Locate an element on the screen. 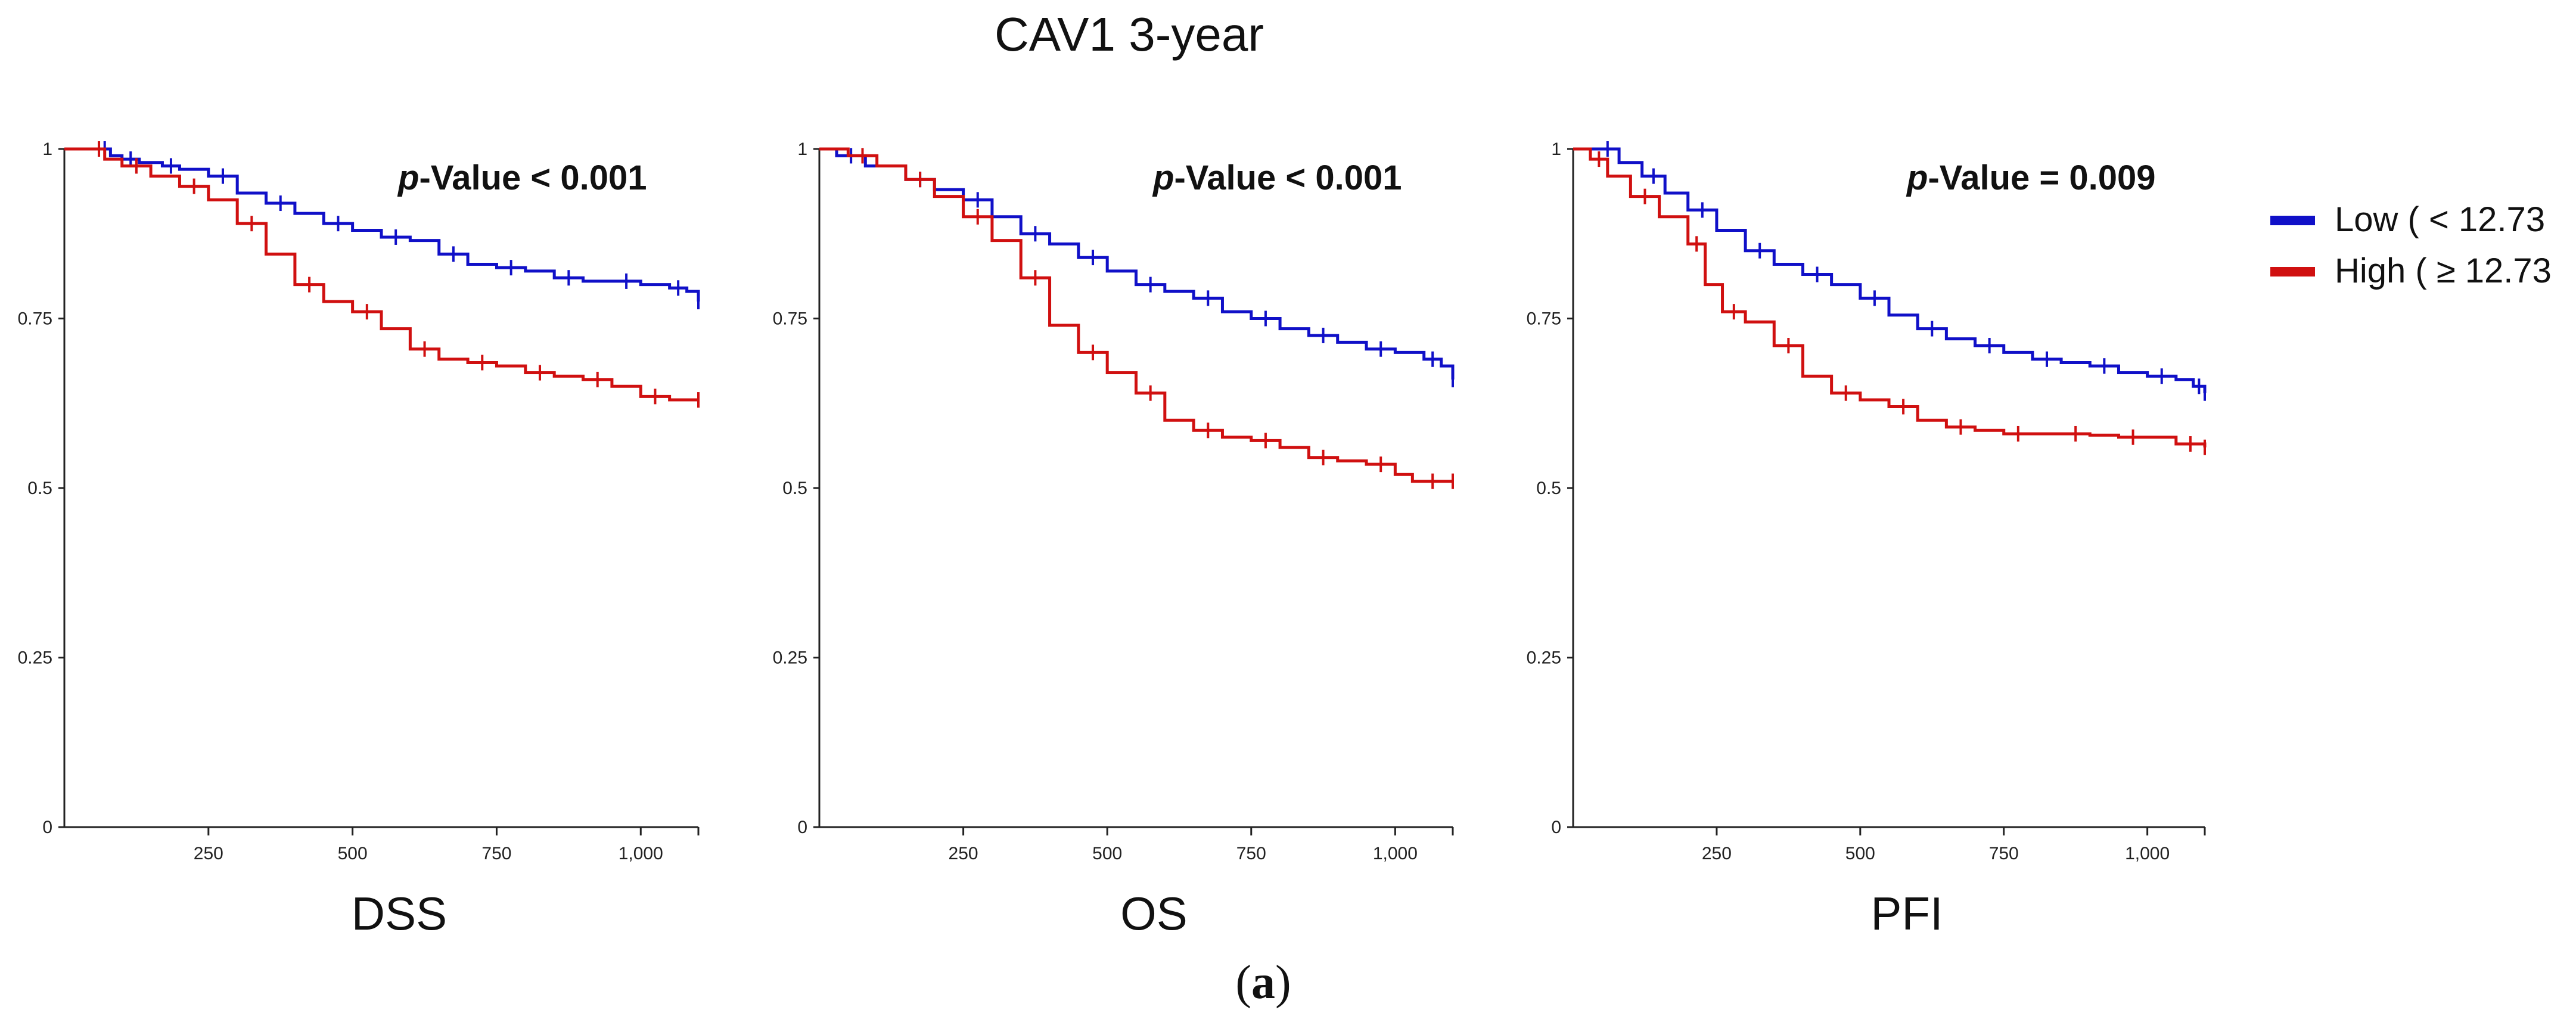 Image resolution: width=2576 pixels, height=1016 pixels. panel-label: PFI is located at coordinates (1907, 913).